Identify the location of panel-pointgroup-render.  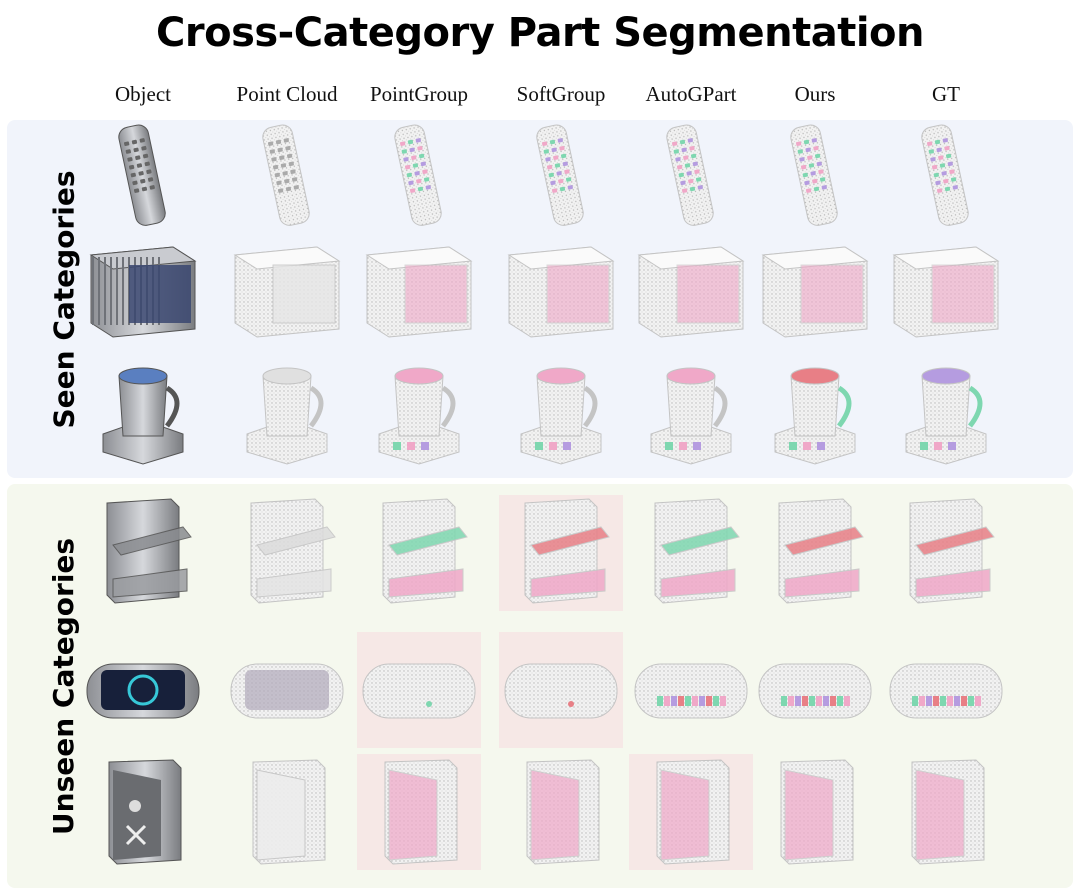
(419, 690).